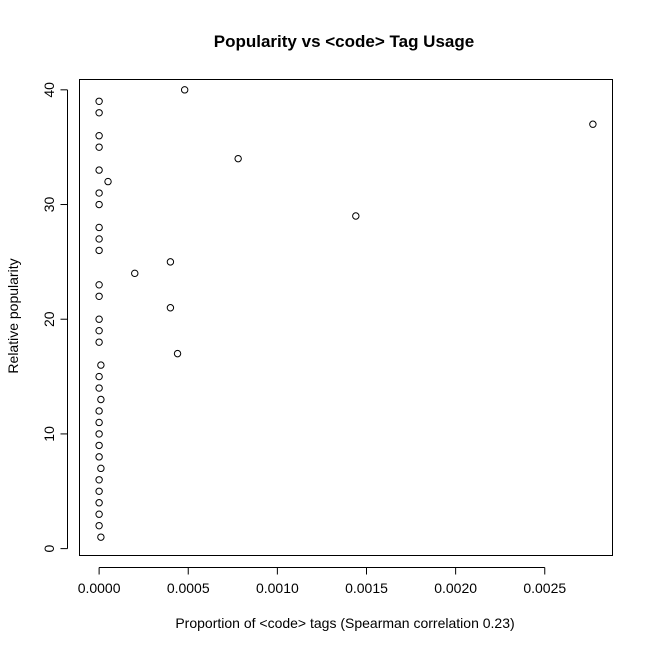 This screenshot has height=653, width=653. What do you see at coordinates (49, 434) in the screenshot?
I see `y-tick-label: 10` at bounding box center [49, 434].